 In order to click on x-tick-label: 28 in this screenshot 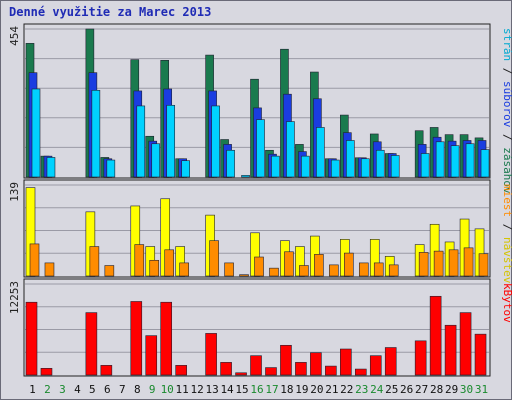, I will do `click(436, 389)`.